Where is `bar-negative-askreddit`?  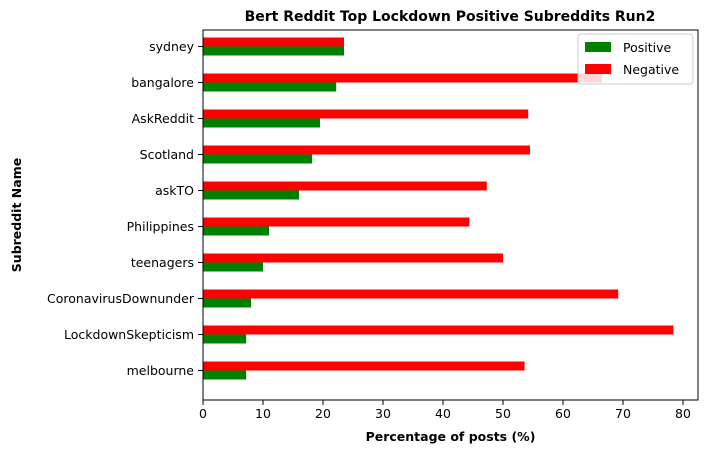 bar-negative-askreddit is located at coordinates (366, 114).